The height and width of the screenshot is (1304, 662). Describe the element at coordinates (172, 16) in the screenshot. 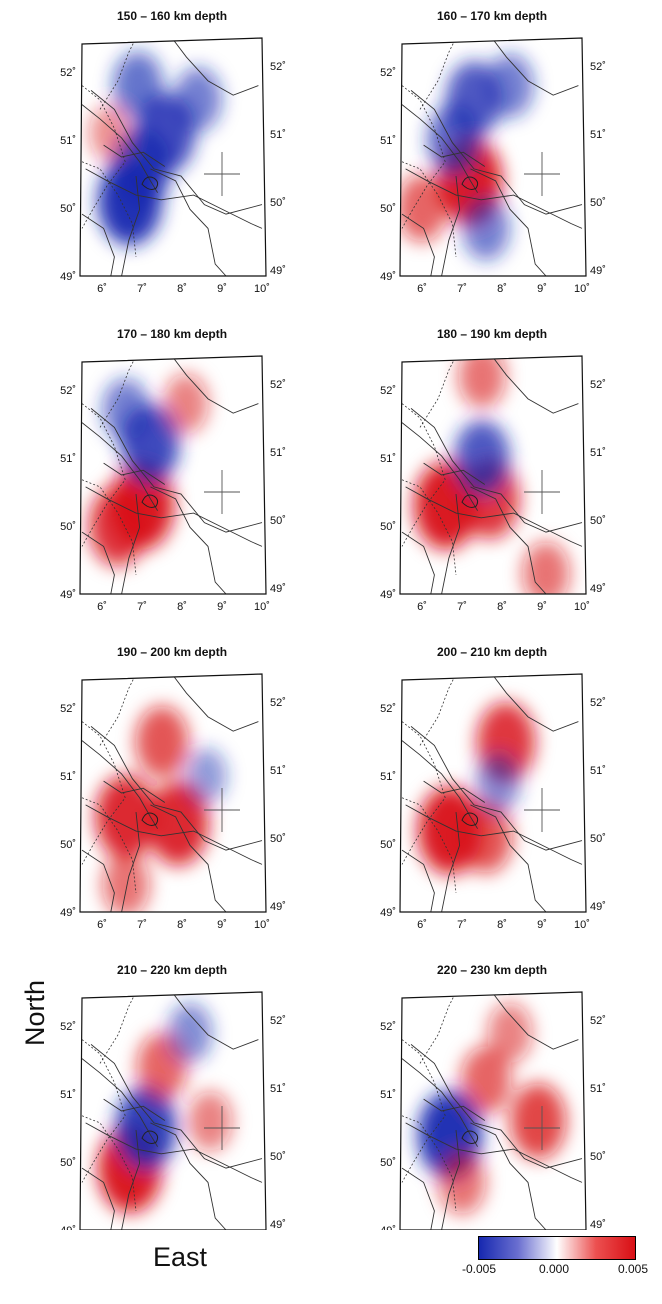

I see `panel-title: 150 – 160 km depth` at that location.